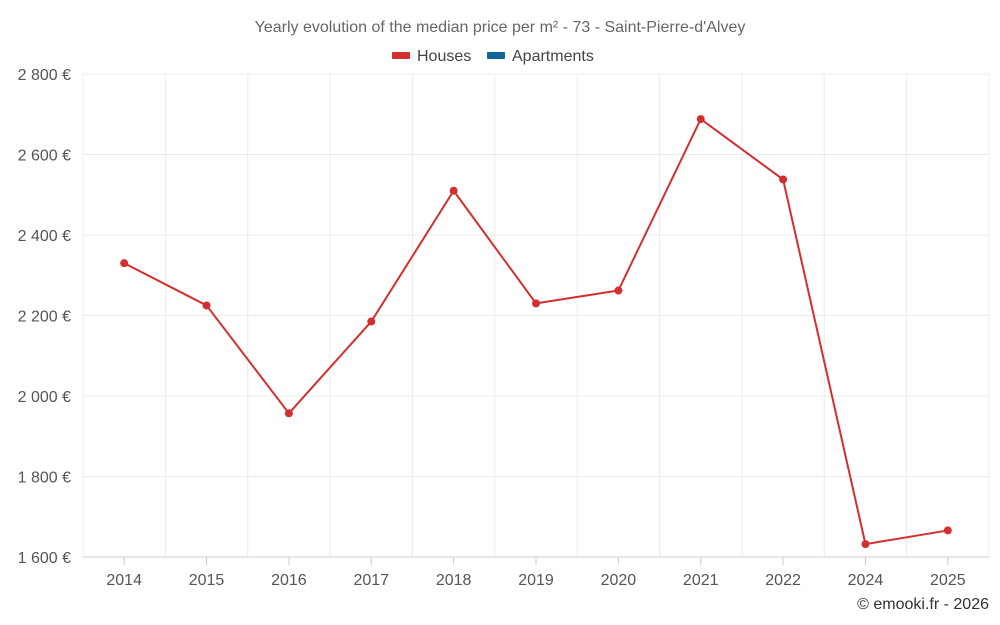 The height and width of the screenshot is (625, 1000). What do you see at coordinates (207, 580) in the screenshot?
I see `x-tick-label: 2015` at bounding box center [207, 580].